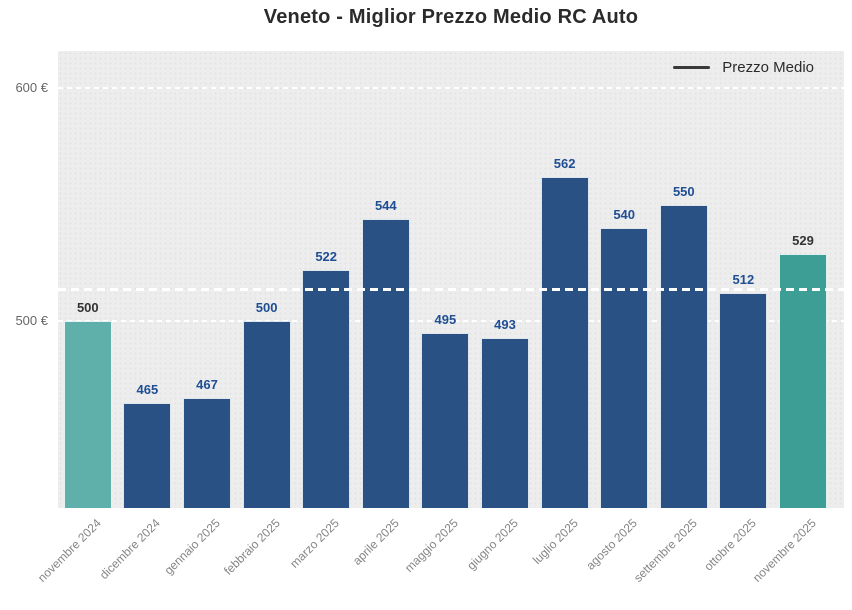 This screenshot has width=852, height=610. What do you see at coordinates (624, 215) in the screenshot?
I see `bar-value-label: 540` at bounding box center [624, 215].